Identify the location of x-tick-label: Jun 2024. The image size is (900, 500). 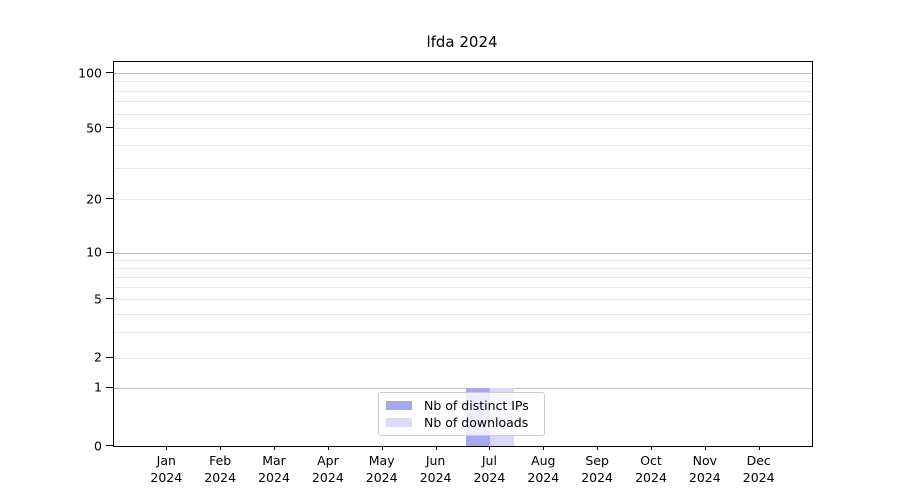
(435, 469).